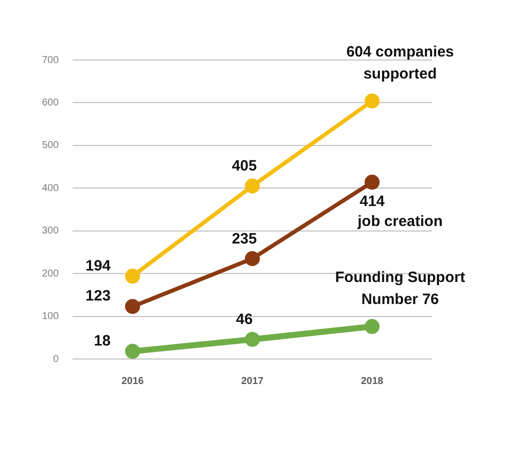  What do you see at coordinates (51, 102) in the screenshot?
I see `y-tick-label: 600` at bounding box center [51, 102].